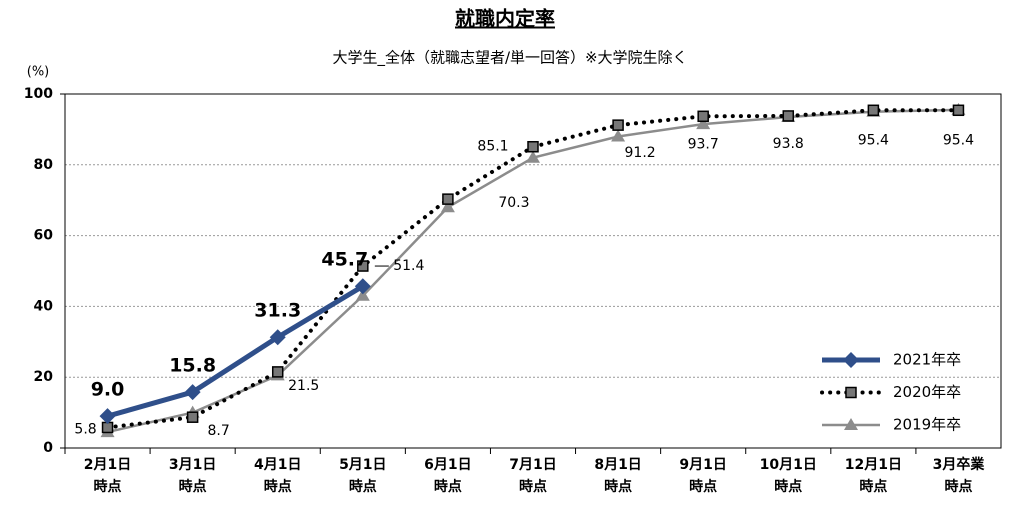 The width and height of the screenshot is (1024, 513). Describe the element at coordinates (927, 425) in the screenshot. I see `legend-label: 2019年卒` at that location.